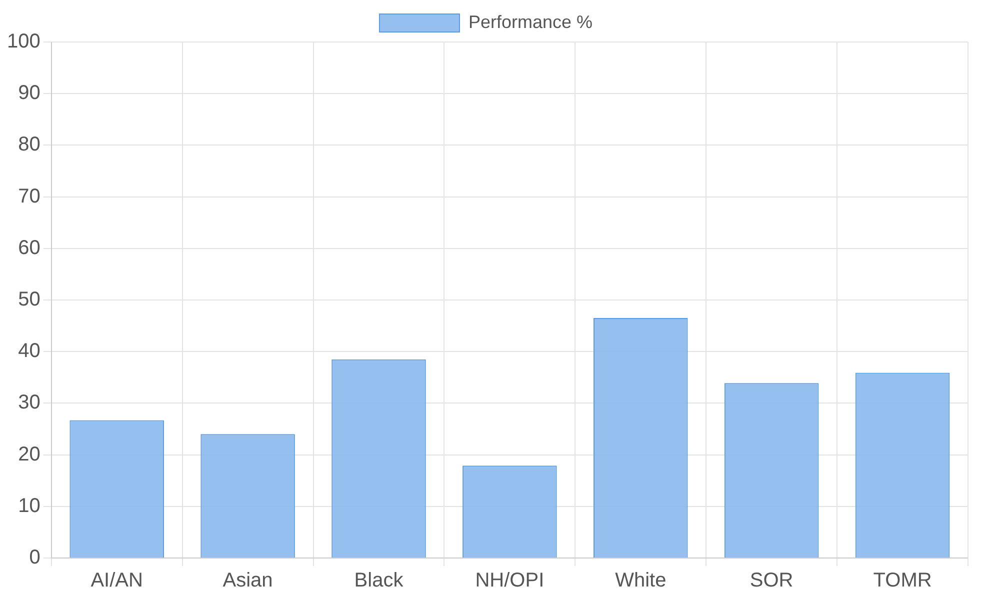 The image size is (984, 600). Describe the element at coordinates (509, 581) in the screenshot. I see `x-tick-label: NH/OPI` at that location.